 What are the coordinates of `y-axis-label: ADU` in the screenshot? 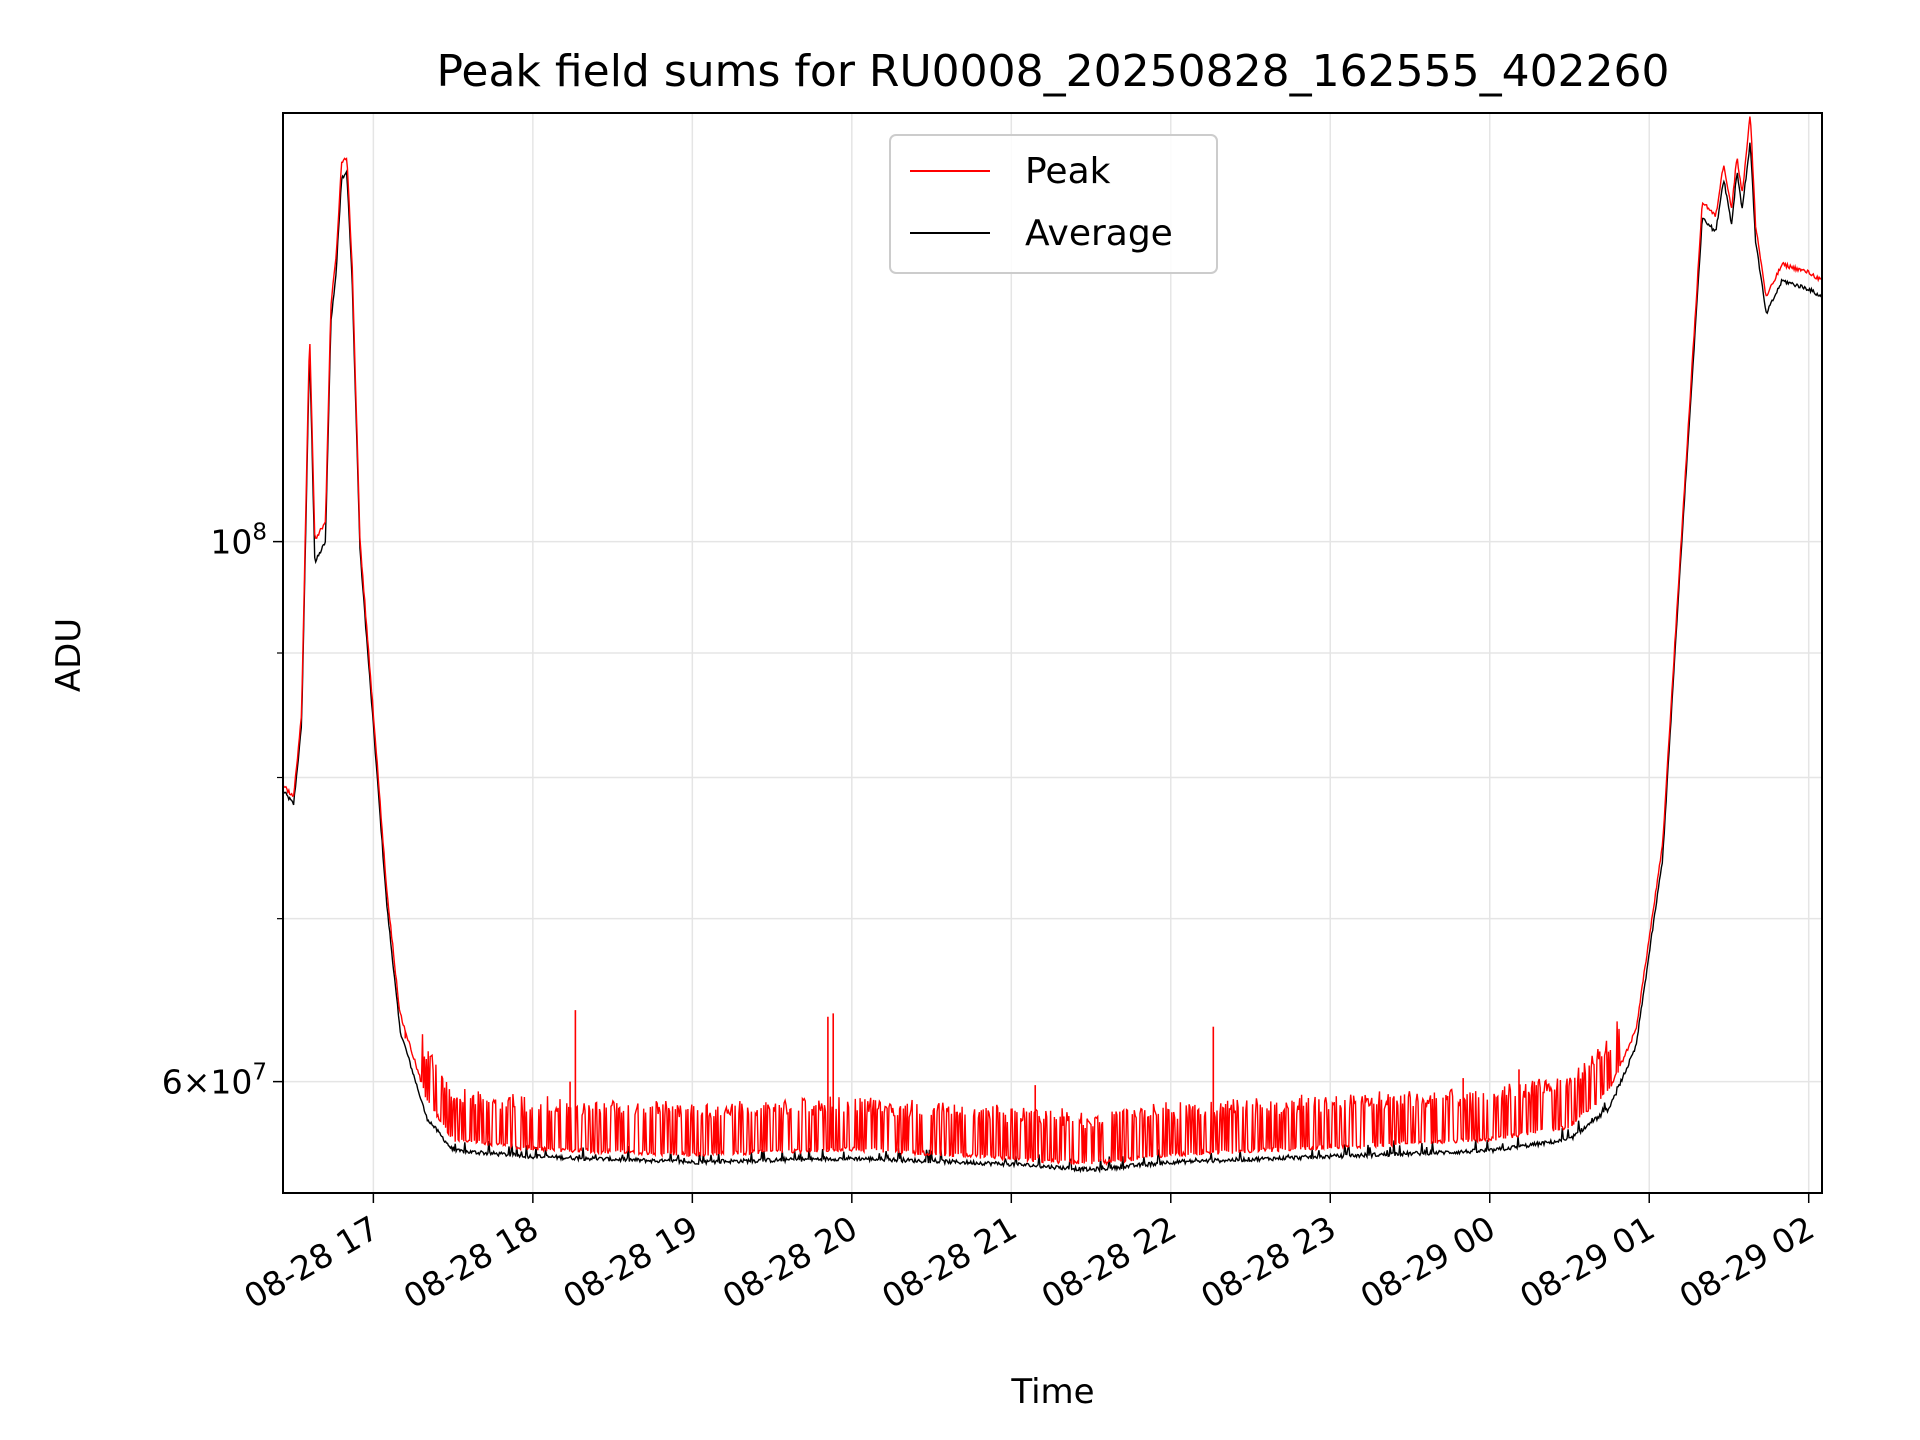 It's located at (69, 655).